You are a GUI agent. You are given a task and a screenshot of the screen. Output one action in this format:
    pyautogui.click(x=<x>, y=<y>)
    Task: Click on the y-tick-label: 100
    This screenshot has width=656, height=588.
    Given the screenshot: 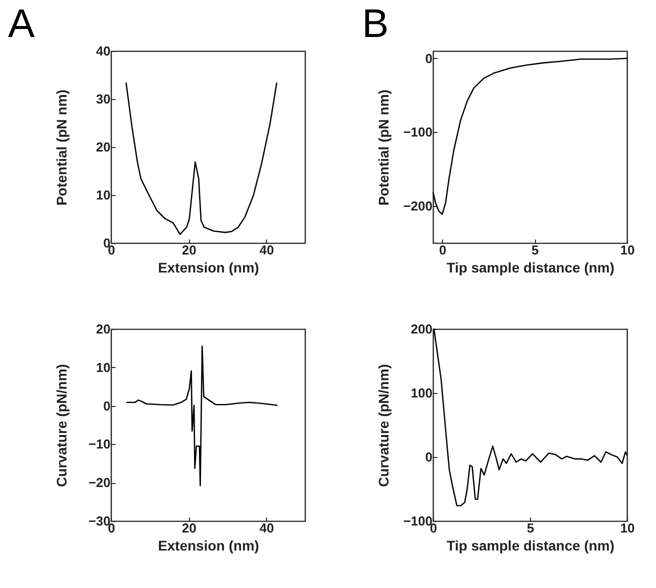 What is the action you would take?
    pyautogui.click(x=421, y=393)
    